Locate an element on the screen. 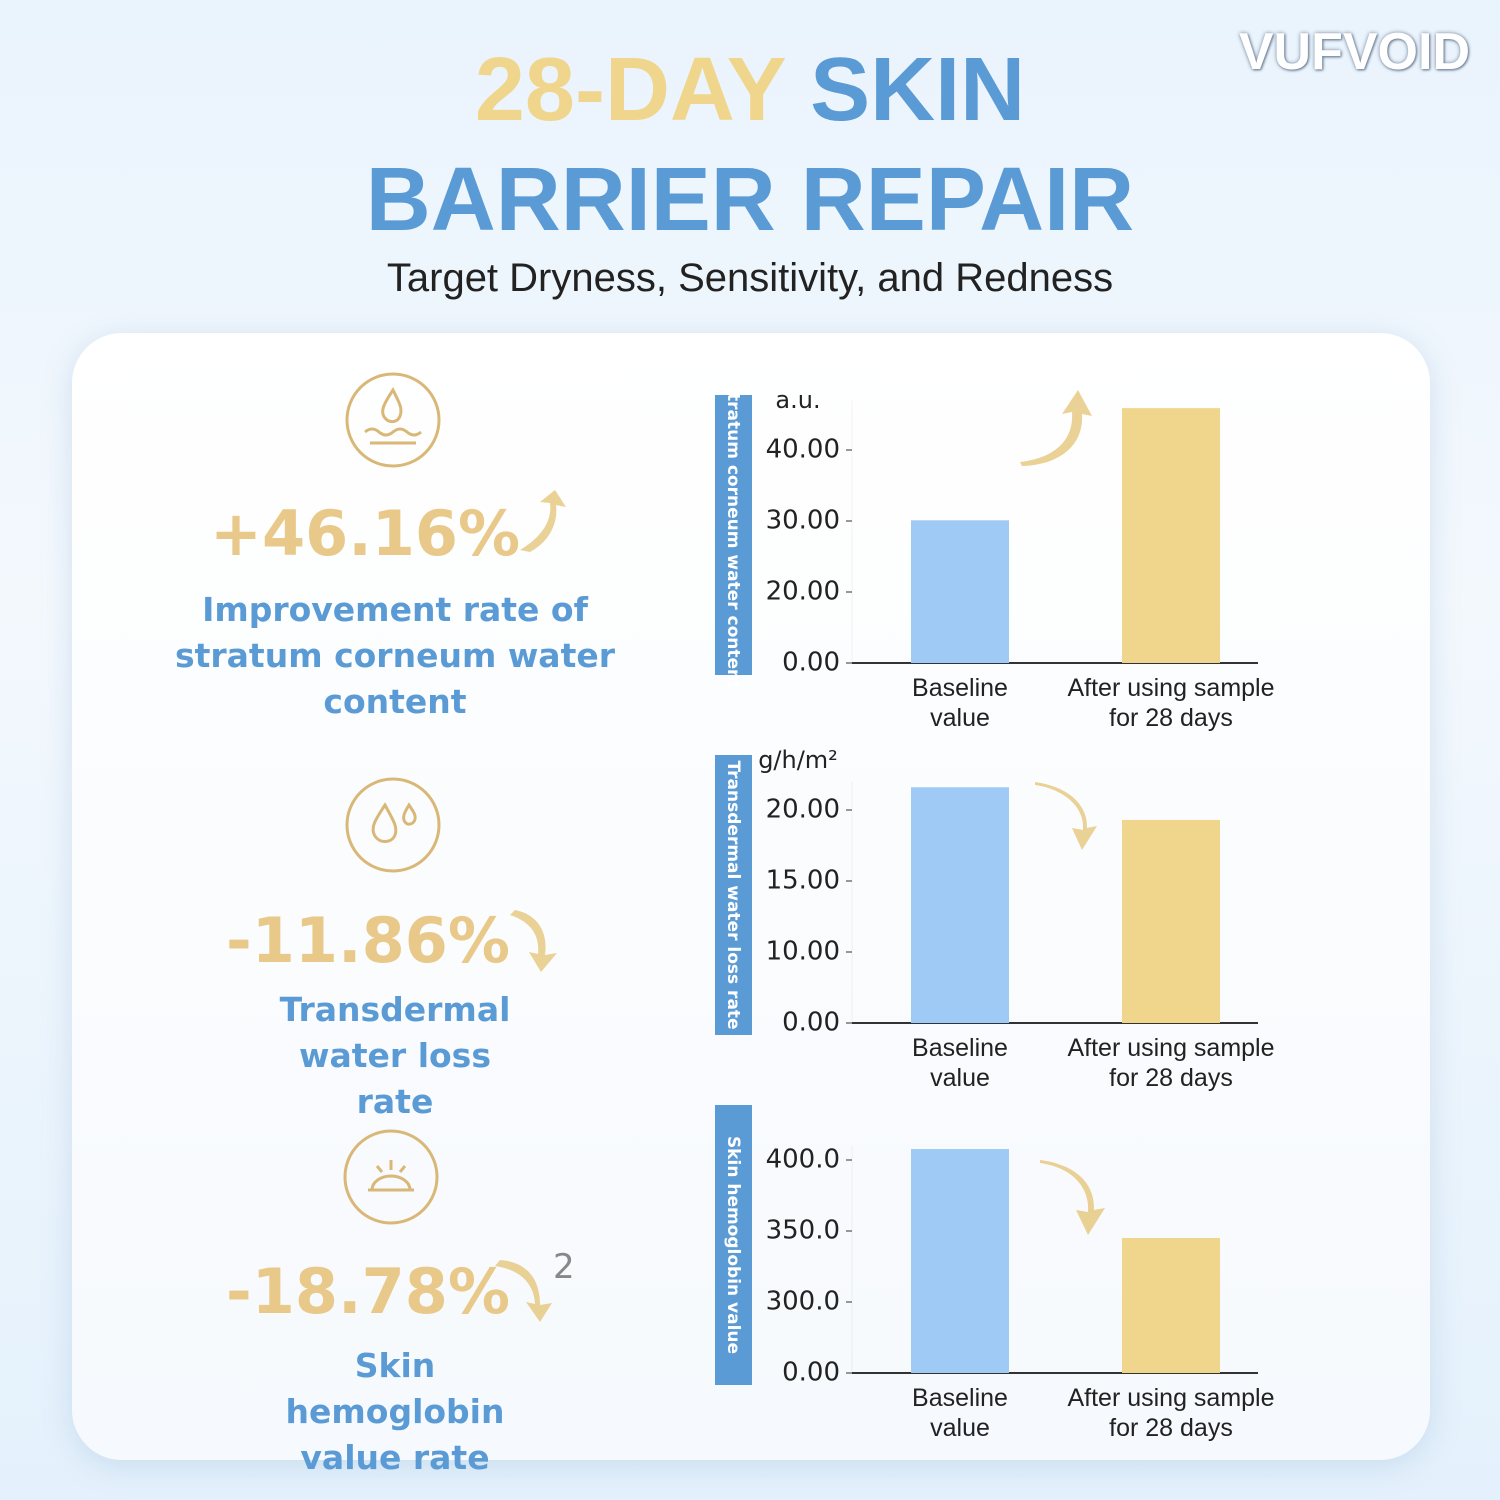 The height and width of the screenshot is (1500, 1500). y-axis-label: Stratum corneum water content is located at coordinates (733, 535).